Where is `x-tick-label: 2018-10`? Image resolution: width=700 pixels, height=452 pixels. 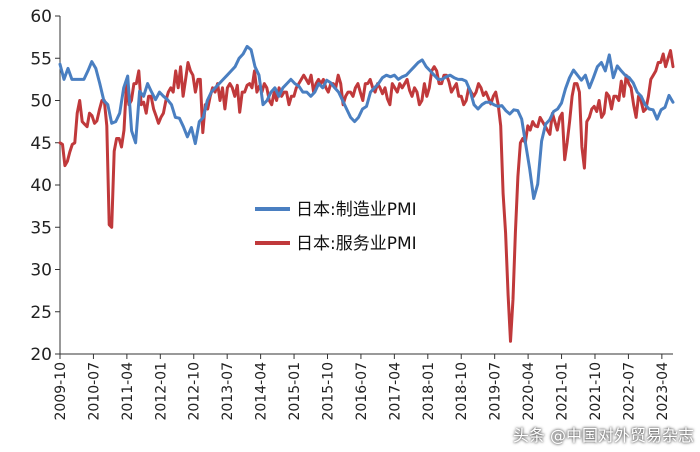
x-tick-label: 2018-10 is located at coordinates (462, 391).